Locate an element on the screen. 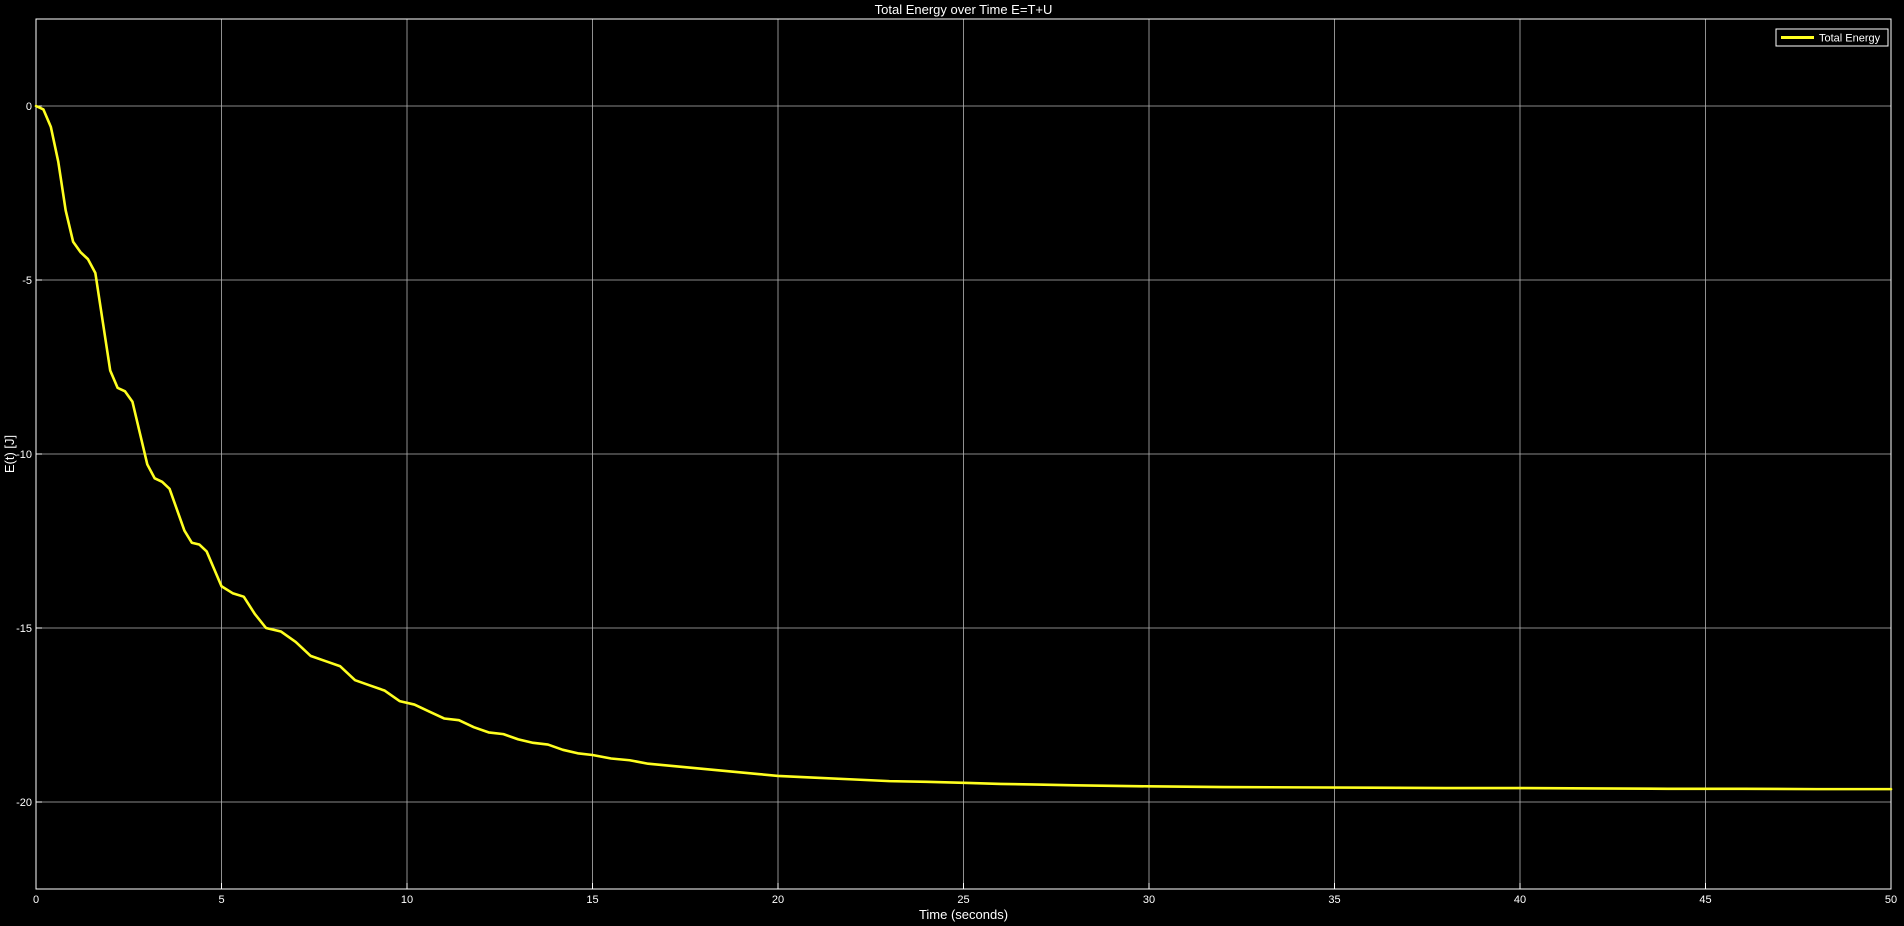  y-tick-label: -5 is located at coordinates (27, 281).